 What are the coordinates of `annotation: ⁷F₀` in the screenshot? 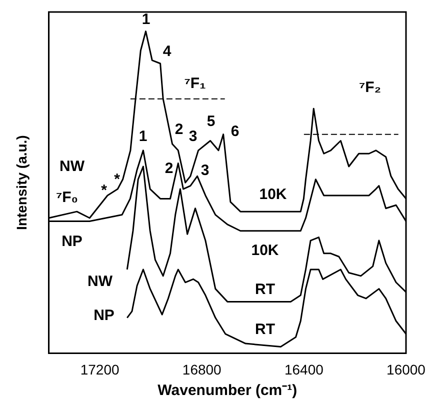 It's located at (67, 197).